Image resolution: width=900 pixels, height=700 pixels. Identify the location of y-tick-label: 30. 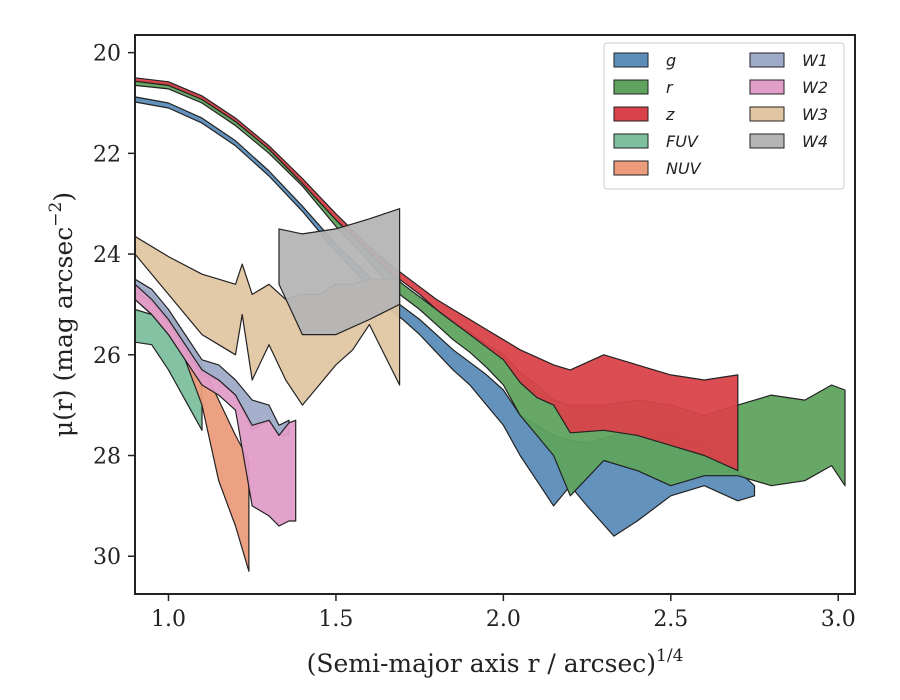
(107, 557).